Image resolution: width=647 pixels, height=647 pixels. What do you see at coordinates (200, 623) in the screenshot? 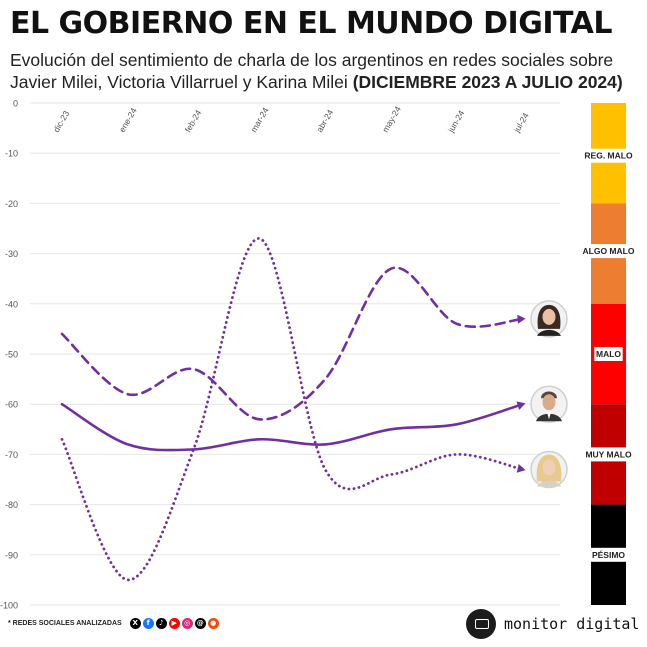
I see `threads-icon: @` at bounding box center [200, 623].